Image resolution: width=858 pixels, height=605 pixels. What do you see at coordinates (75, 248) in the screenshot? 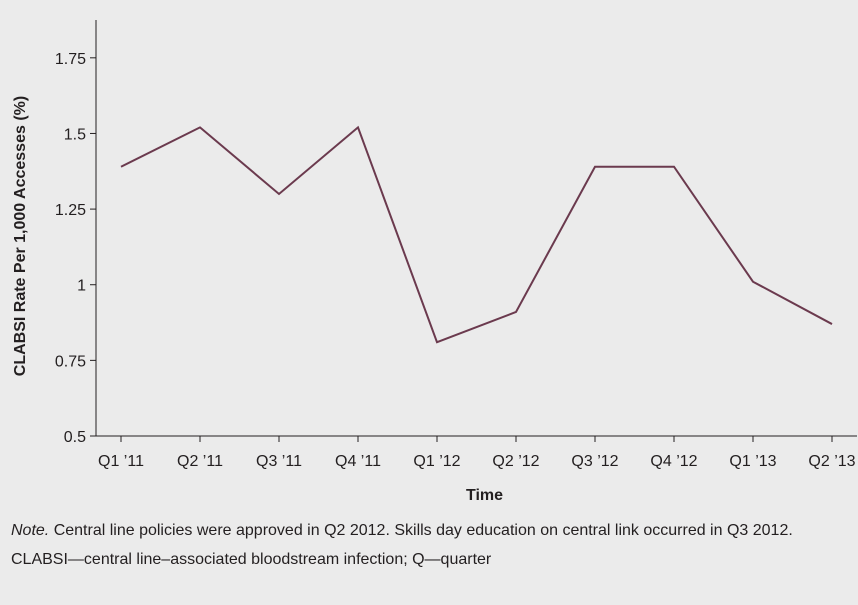
I see `y-axis-ticks: 0.5 0.75 1 1.25 1.5 1.75` at bounding box center [75, 248].